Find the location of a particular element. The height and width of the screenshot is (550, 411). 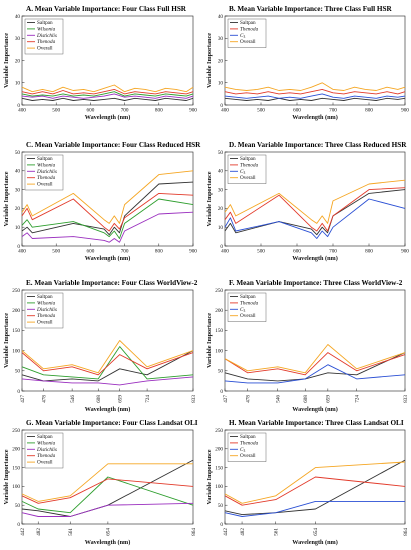

x-tick-label: 427 is located at coordinates (226, 399).